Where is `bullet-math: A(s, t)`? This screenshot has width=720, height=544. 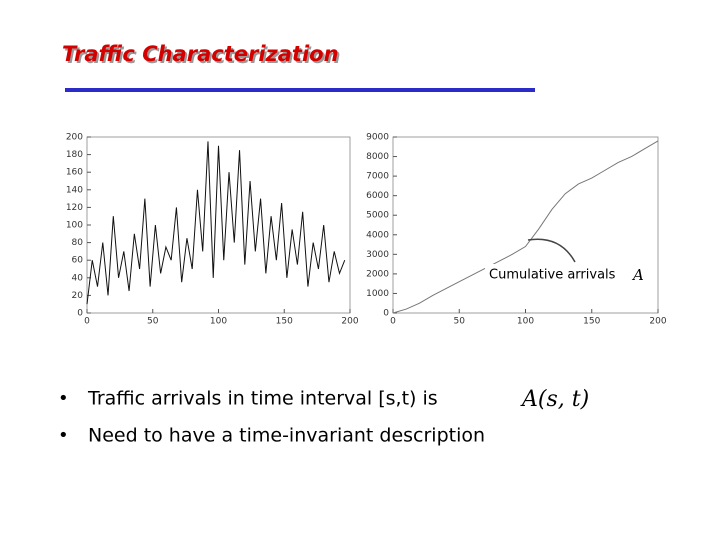 bullet-math: A(s, t) is located at coordinates (554, 399).